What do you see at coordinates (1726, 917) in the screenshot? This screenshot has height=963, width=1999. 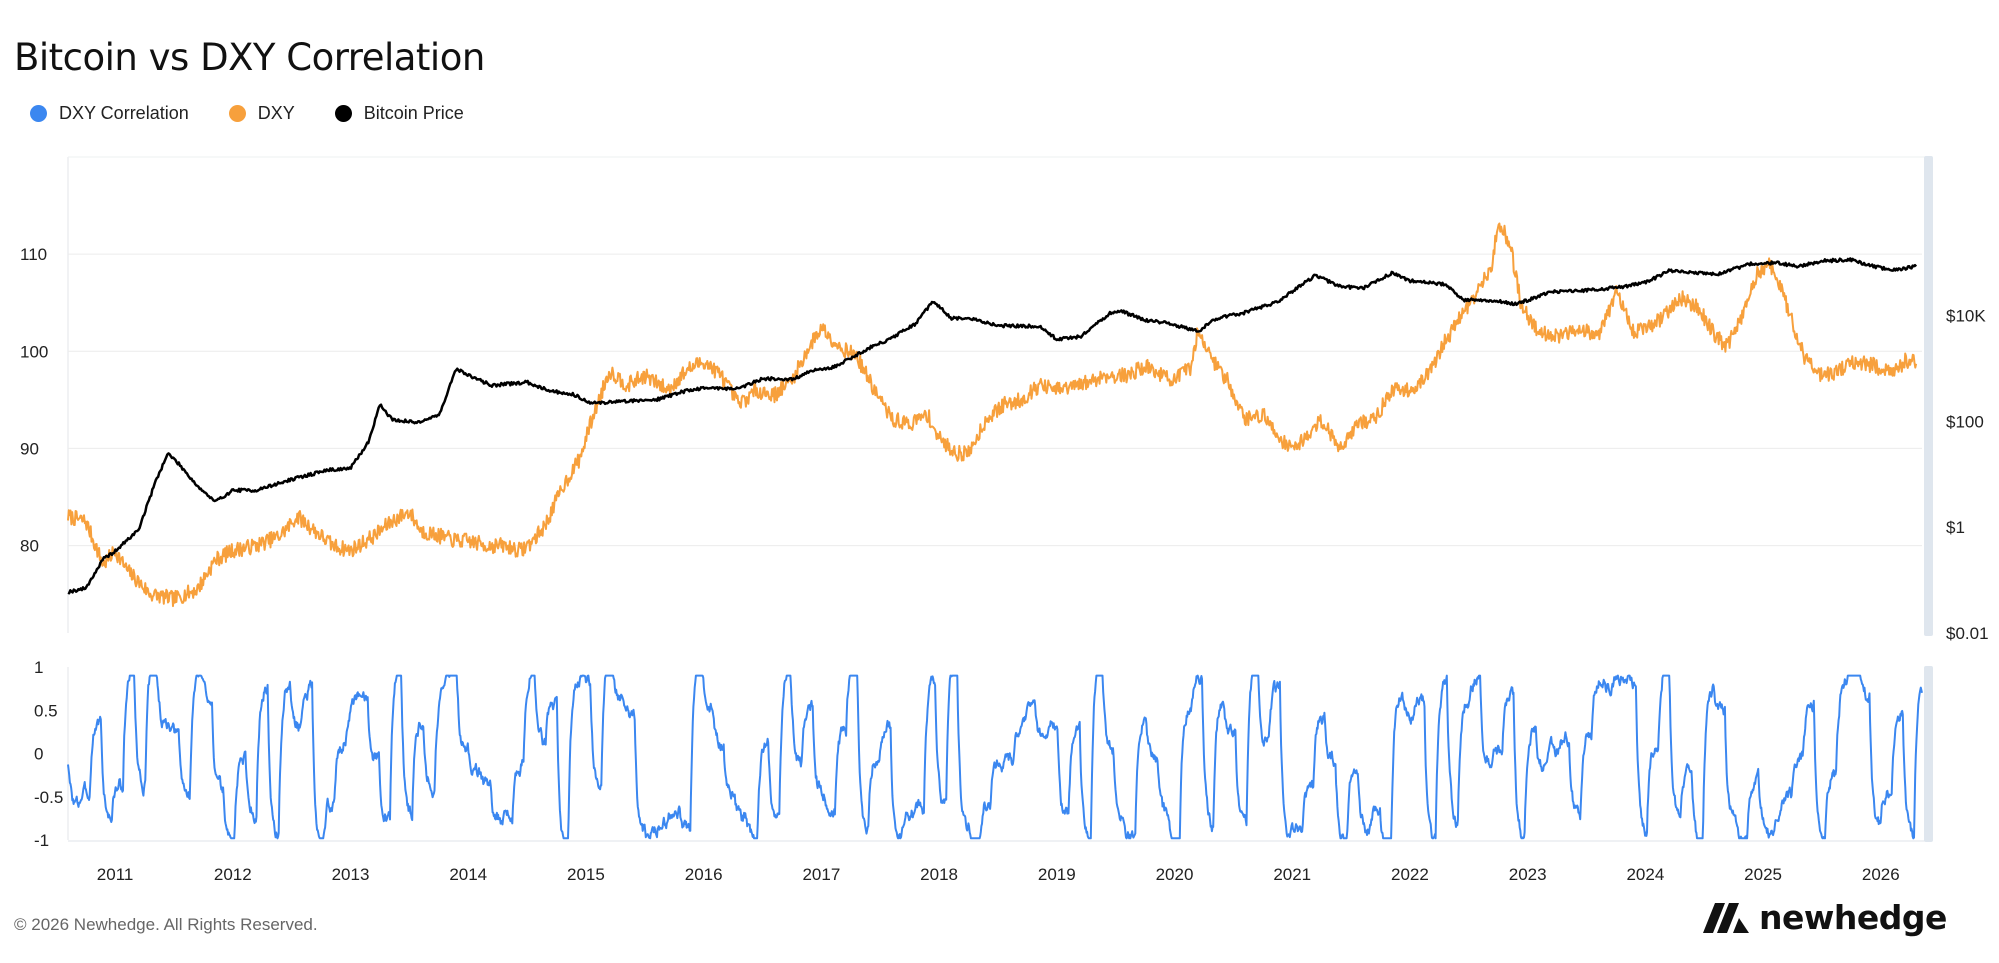 I see `newhedge-logo-icon` at bounding box center [1726, 917].